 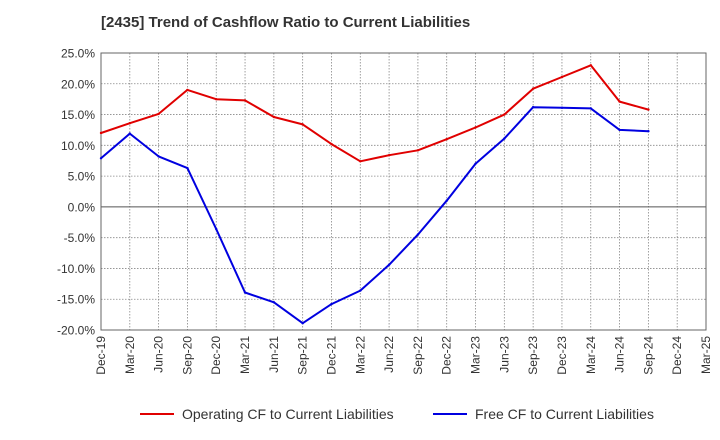 I want to click on x-tick-label: Dec-23, so click(x=562, y=355).